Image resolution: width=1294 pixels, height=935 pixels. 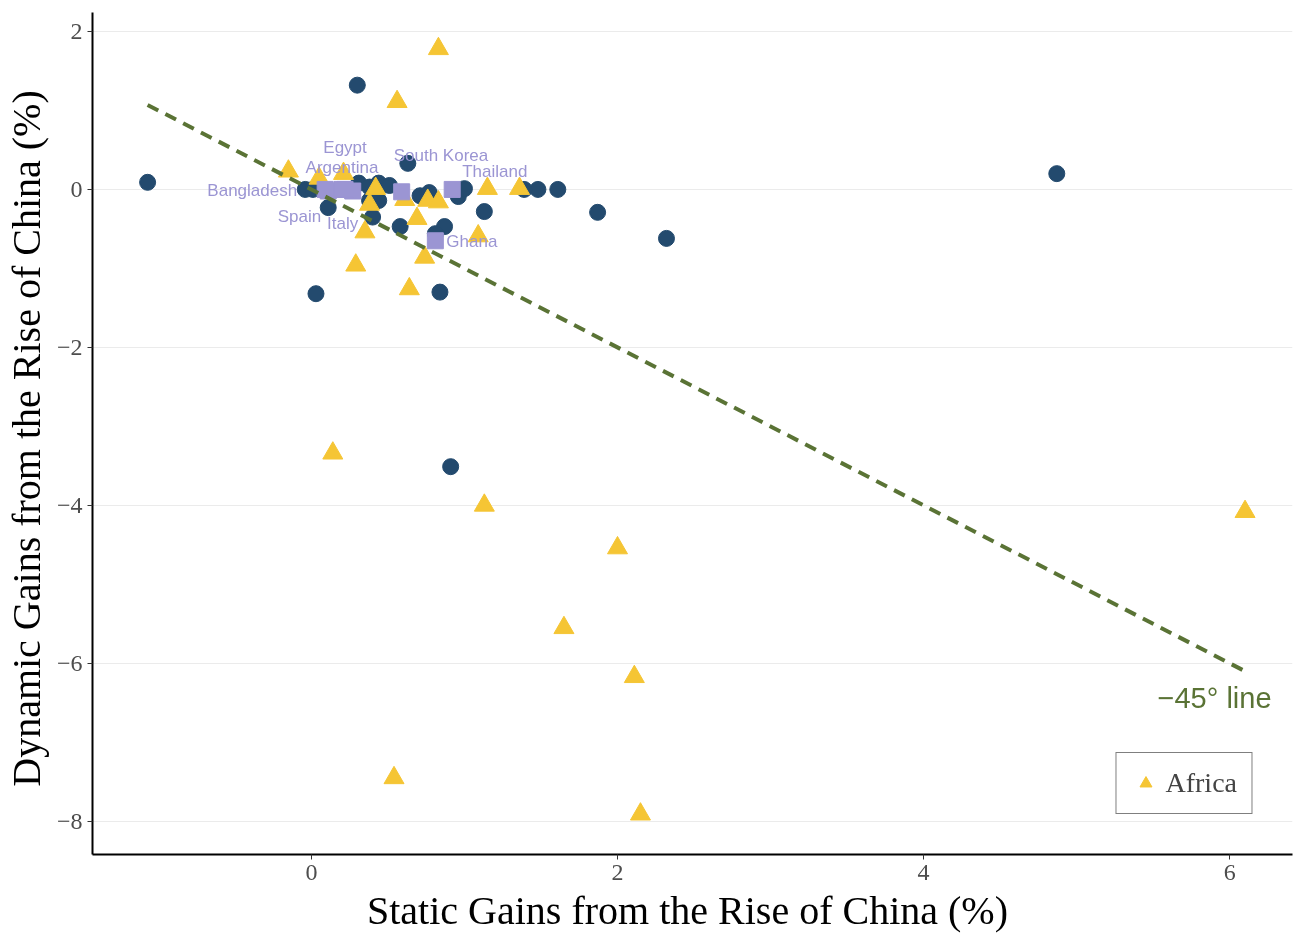 I want to click on y-tick-label: −4, so click(x=69, y=504).